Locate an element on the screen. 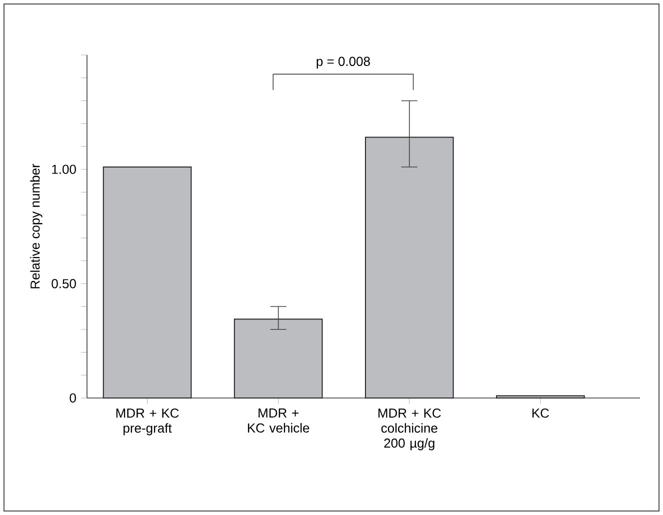 The image size is (663, 515). x-tick-label: MDR + KC vehicle is located at coordinates (279, 420).